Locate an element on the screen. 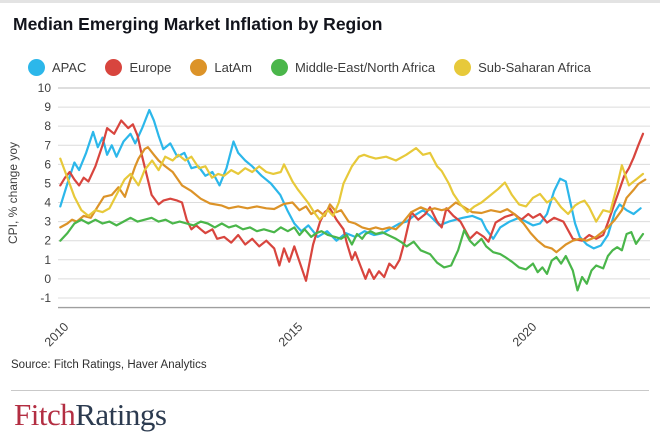 This screenshot has height=440, width=660. y-tick-label-5: 5 is located at coordinates (47, 183).